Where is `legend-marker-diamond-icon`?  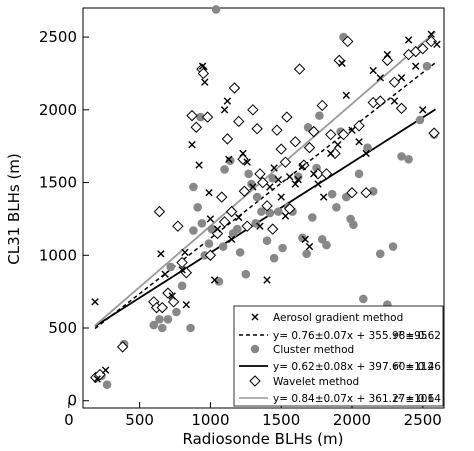
legend-marker-diamond-icon is located at coordinates (255, 381).